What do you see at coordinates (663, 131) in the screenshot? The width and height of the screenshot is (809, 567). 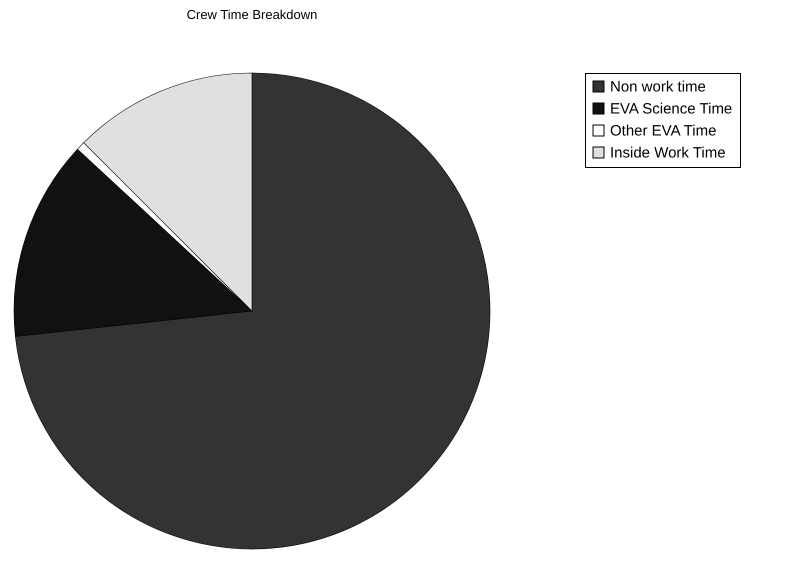 I see `legend-label: Other EVA Time` at bounding box center [663, 131].